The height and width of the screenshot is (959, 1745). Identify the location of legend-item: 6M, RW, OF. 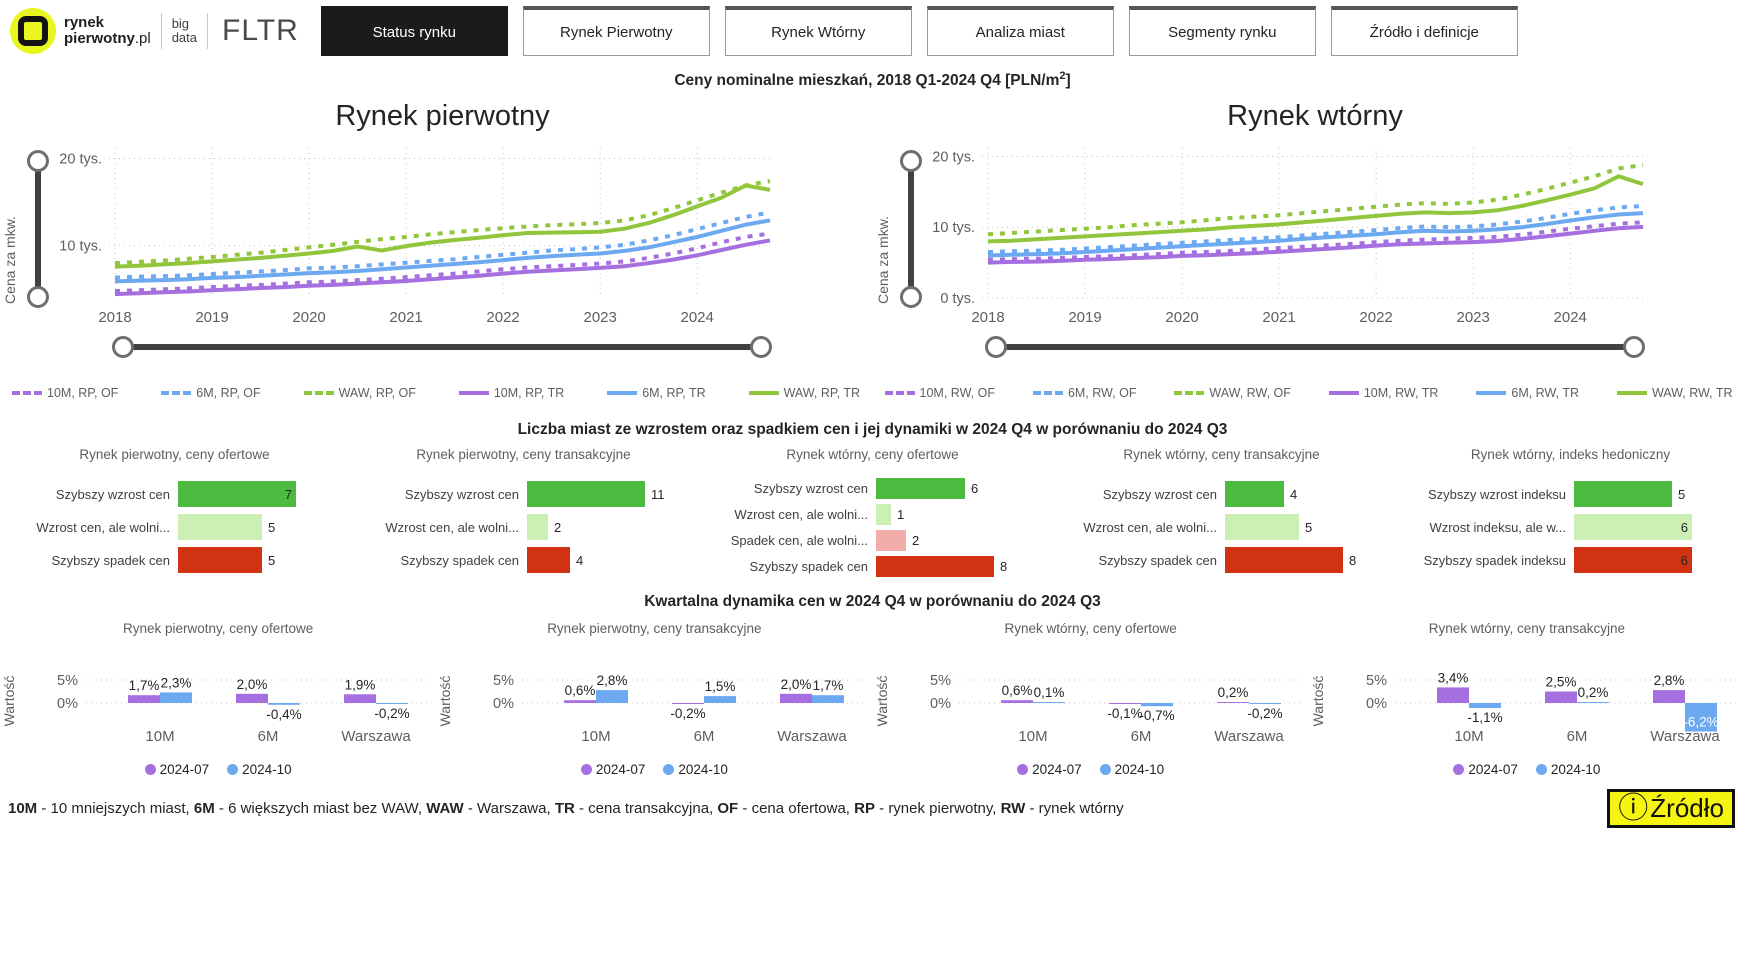
(1084, 393).